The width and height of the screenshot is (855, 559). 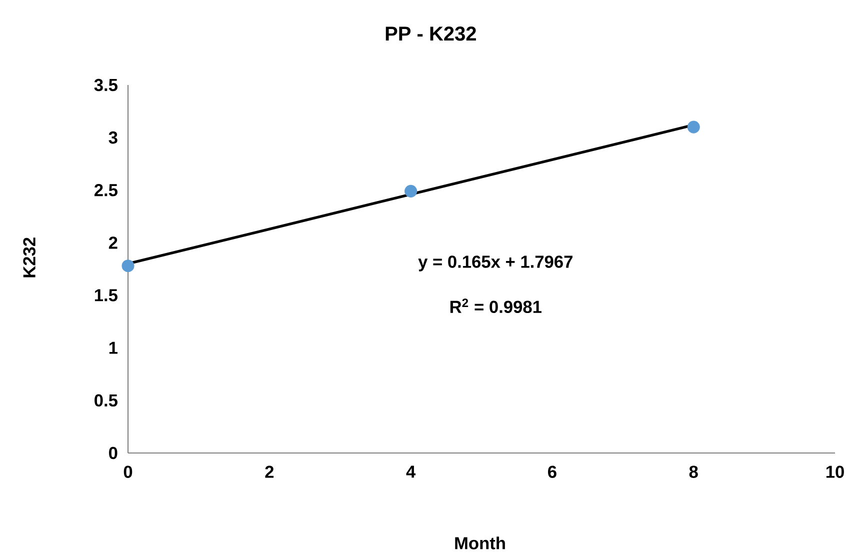 I want to click on x-axis-title: Month, so click(x=480, y=543).